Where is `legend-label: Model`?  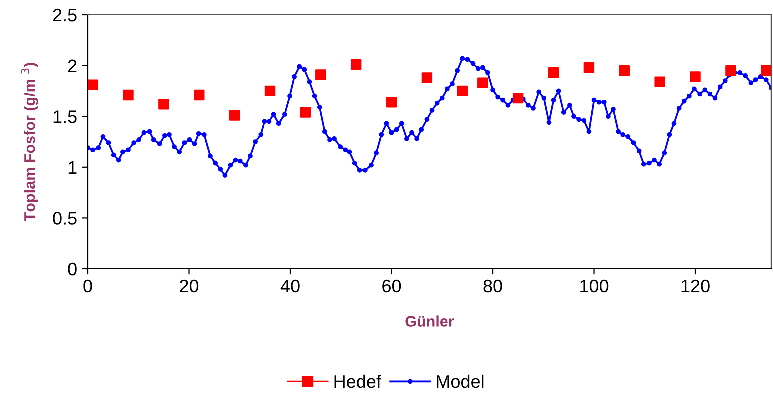 legend-label: Model is located at coordinates (460, 381).